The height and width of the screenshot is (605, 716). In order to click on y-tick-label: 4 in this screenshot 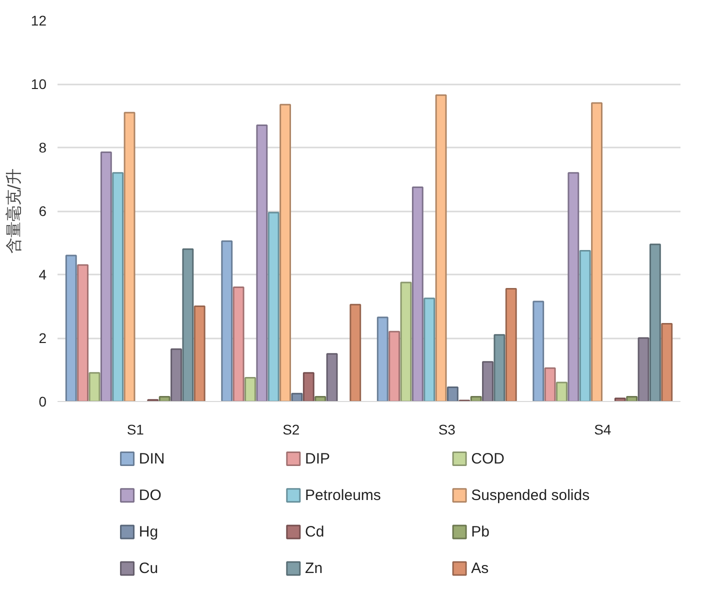, I will do `click(42, 274)`.